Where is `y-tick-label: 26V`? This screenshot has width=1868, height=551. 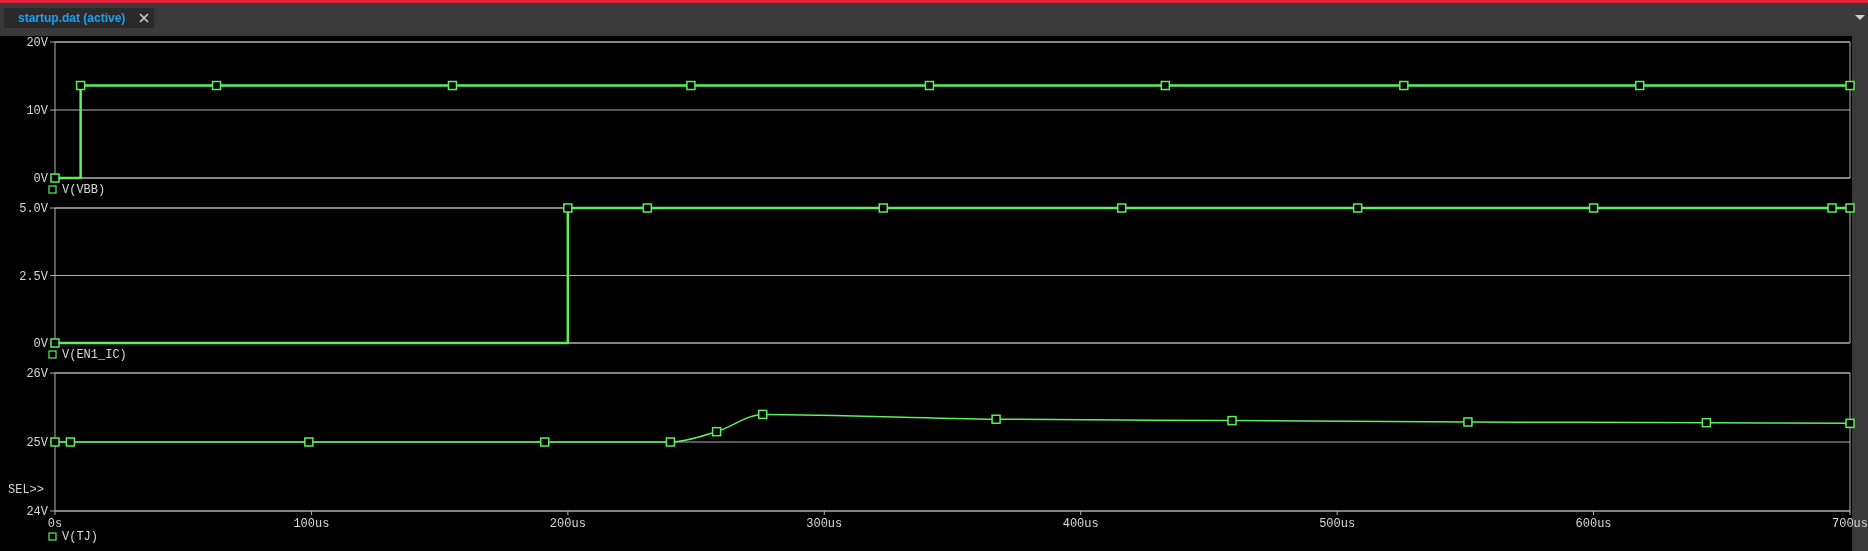
y-tick-label: 26V is located at coordinates (37, 374).